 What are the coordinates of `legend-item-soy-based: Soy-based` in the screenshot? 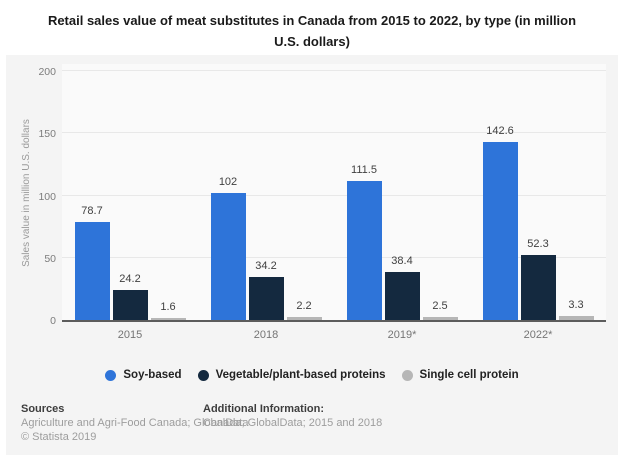 It's located at (143, 375).